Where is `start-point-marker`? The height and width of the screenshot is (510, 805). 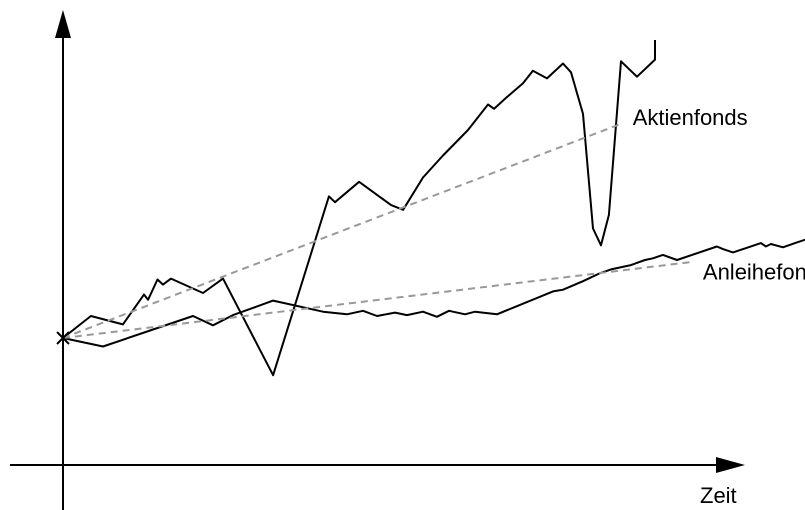 start-point-marker is located at coordinates (63, 338).